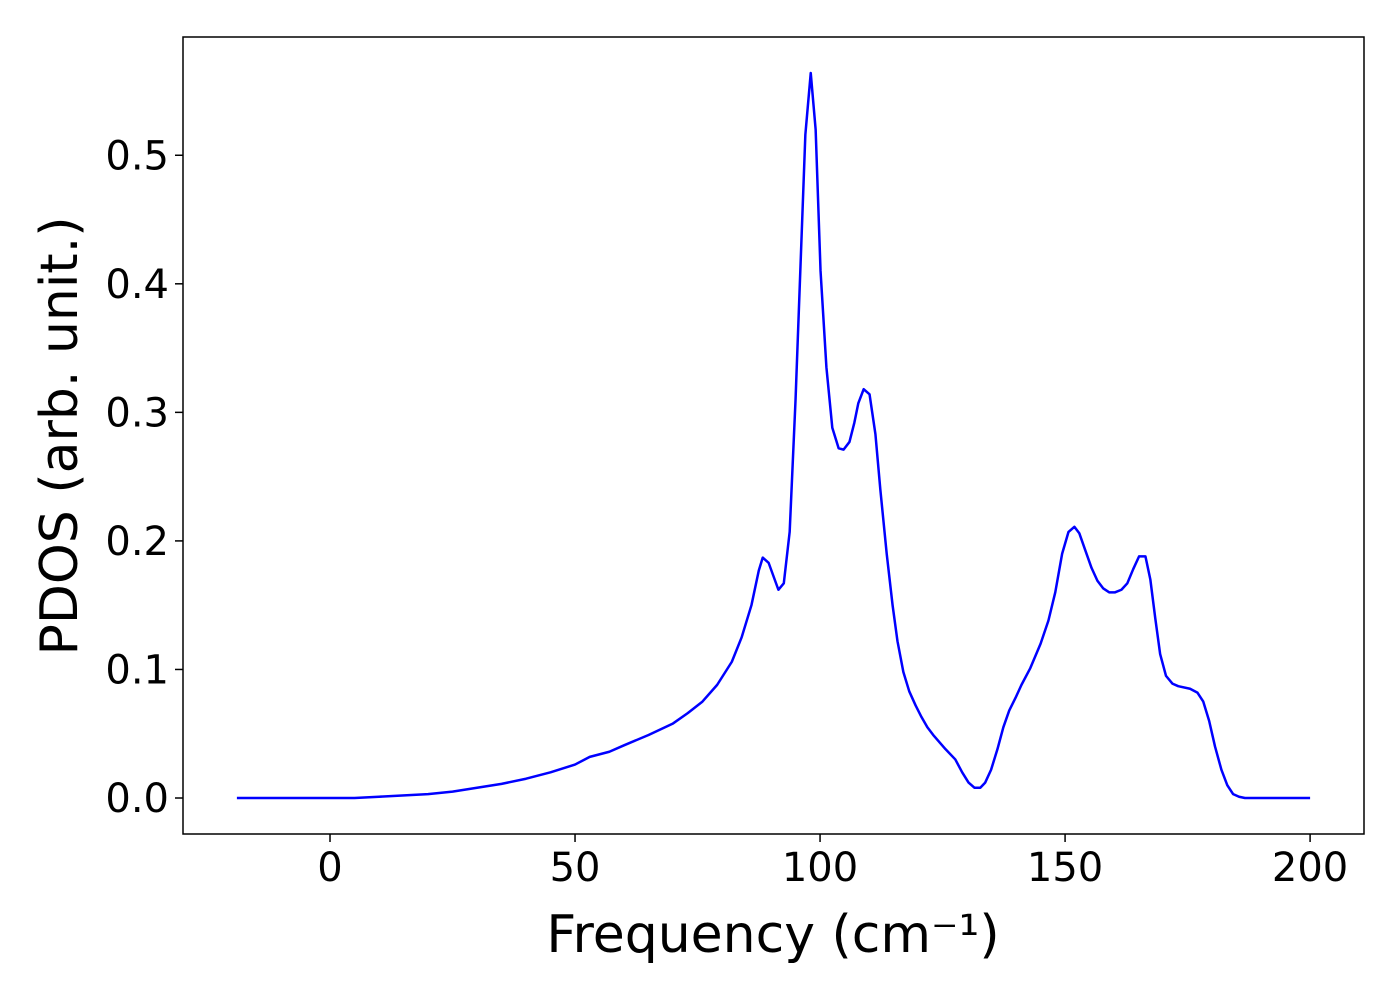  I want to click on x-tick-label: 100, so click(820, 868).